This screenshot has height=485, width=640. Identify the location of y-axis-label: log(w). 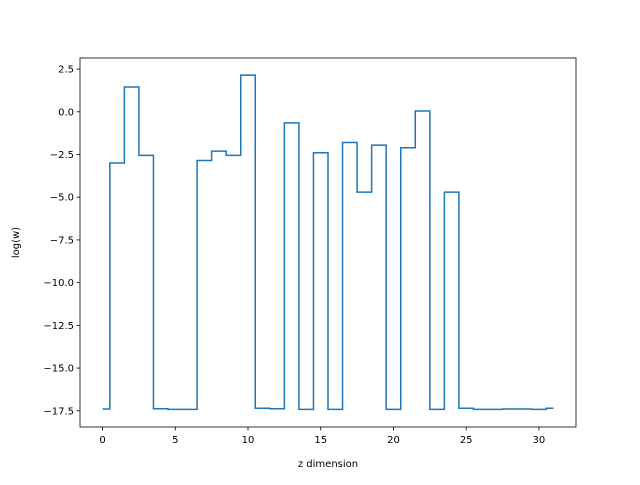
(16, 242).